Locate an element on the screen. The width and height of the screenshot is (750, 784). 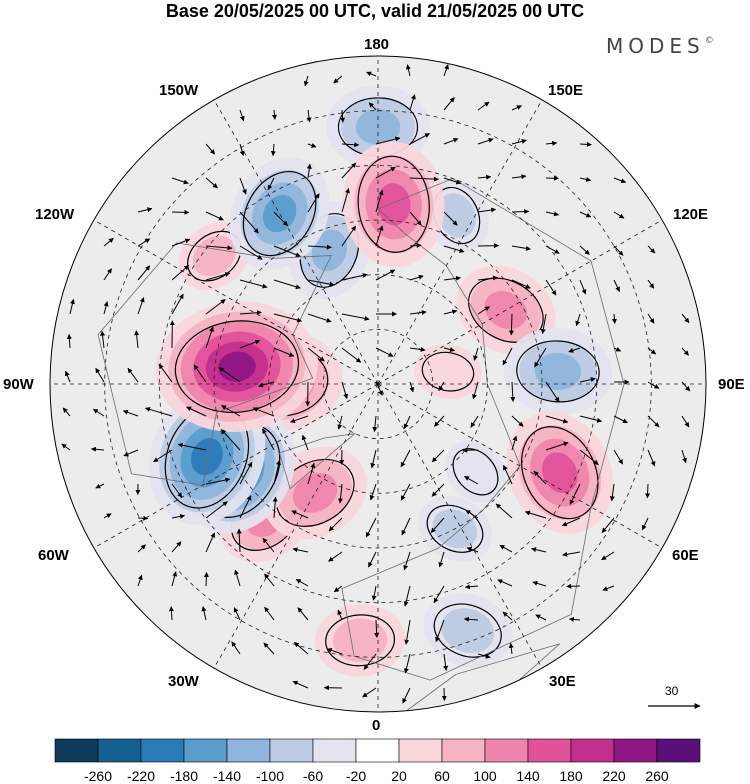
lon-label-150w: 150W is located at coordinates (178, 91).